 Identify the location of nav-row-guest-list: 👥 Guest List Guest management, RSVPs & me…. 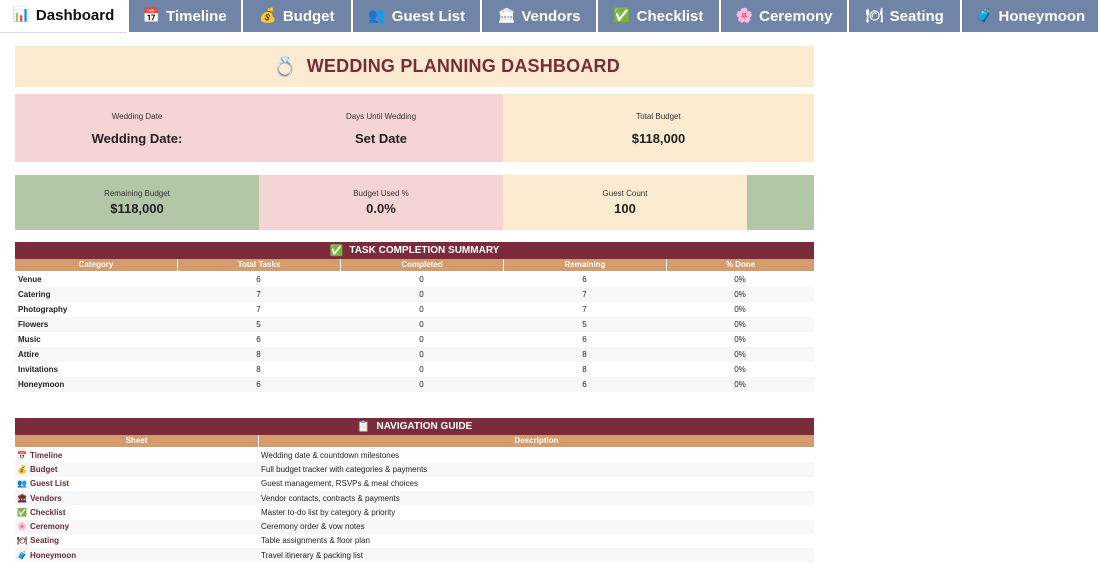
(414, 484).